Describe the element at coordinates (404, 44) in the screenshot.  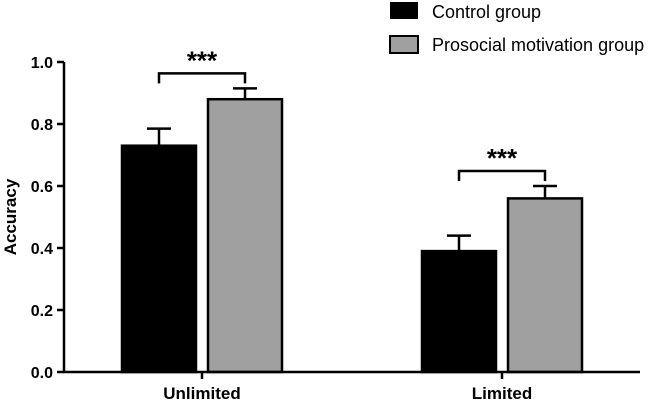
I see `legend-swatch-prosocial` at that location.